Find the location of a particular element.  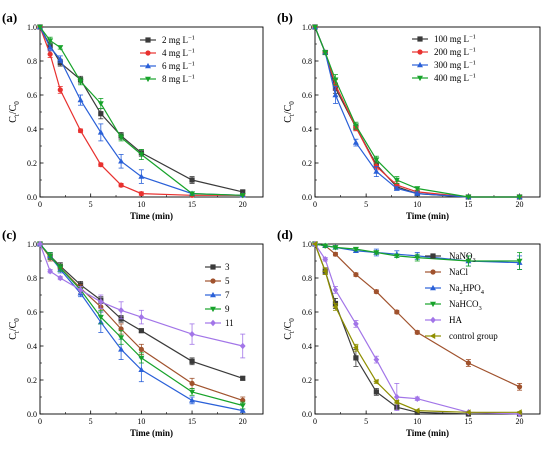

legend-label: 8 mg L−1 is located at coordinates (178, 79).